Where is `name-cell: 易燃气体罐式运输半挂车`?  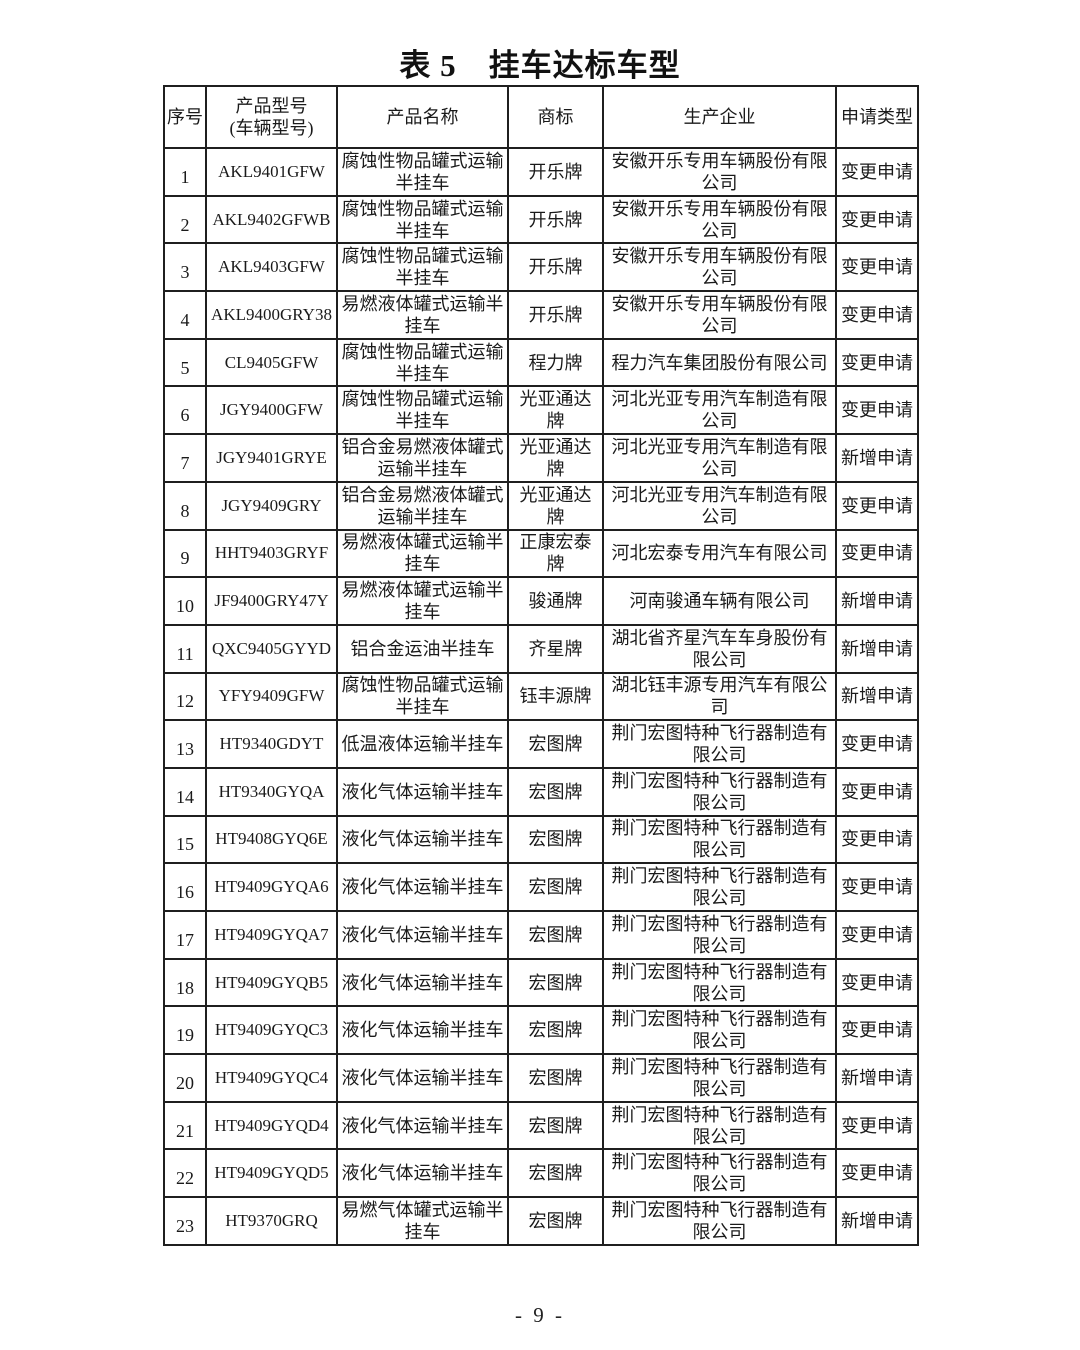 name-cell: 易燃气体罐式运输半挂车 is located at coordinates (422, 1221).